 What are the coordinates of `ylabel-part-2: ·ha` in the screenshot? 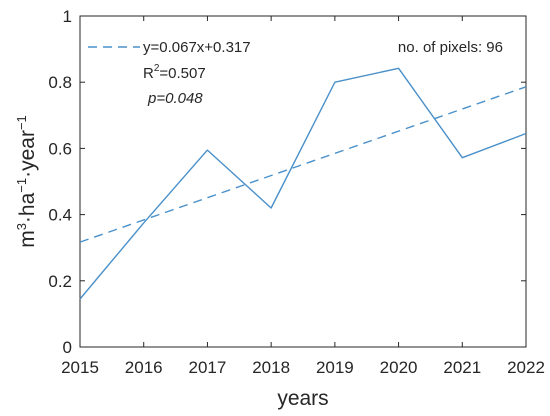 It's located at (27, 207).